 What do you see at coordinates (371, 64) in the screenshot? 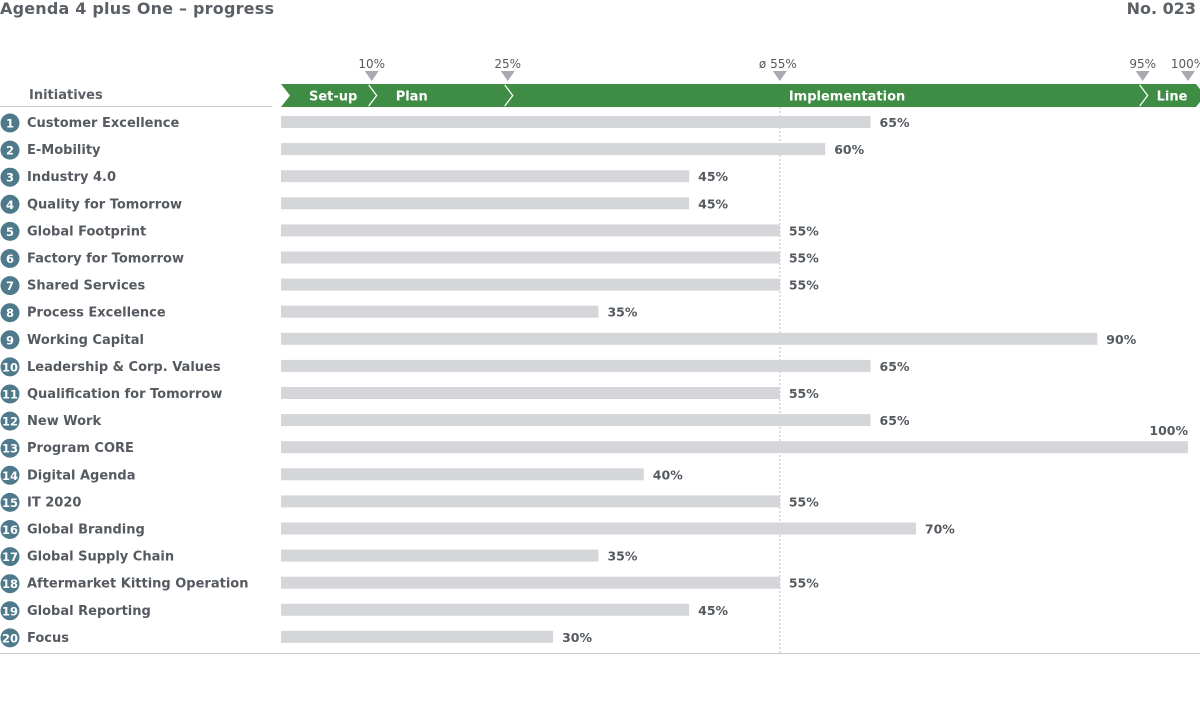
I see `tick-label: 10%` at bounding box center [371, 64].